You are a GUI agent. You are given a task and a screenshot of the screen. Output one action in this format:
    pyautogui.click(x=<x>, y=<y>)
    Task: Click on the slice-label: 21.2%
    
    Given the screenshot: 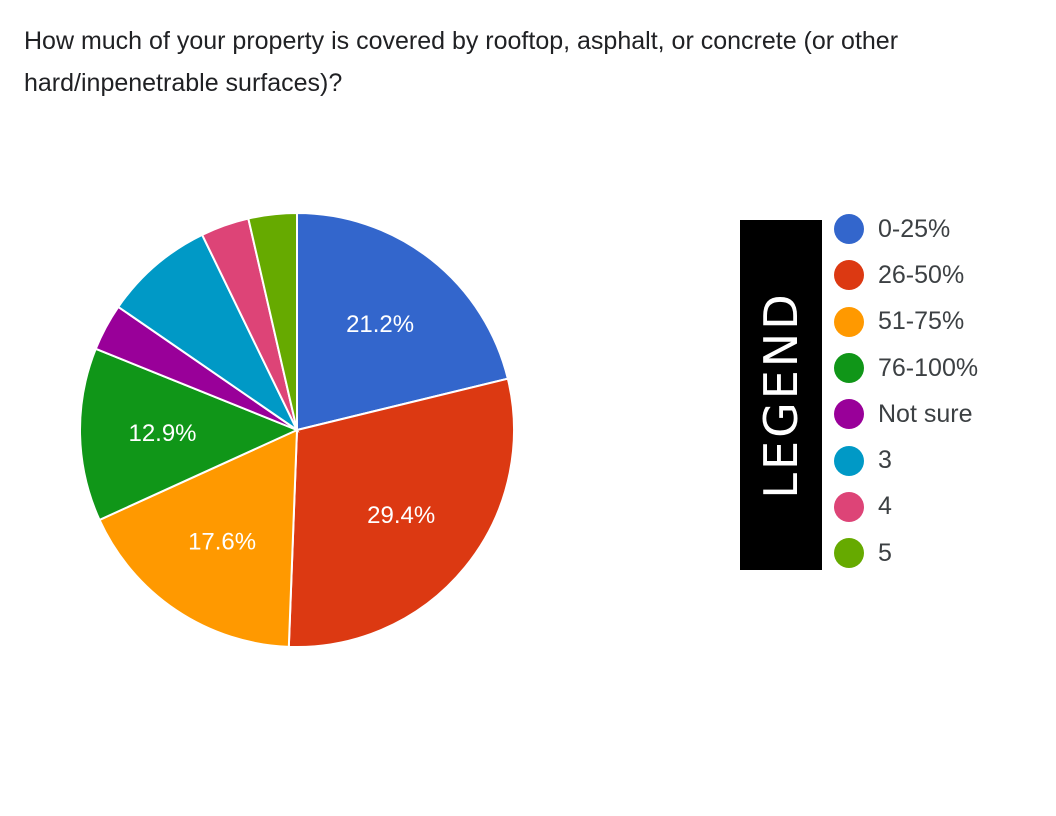 What is the action you would take?
    pyautogui.click(x=380, y=324)
    